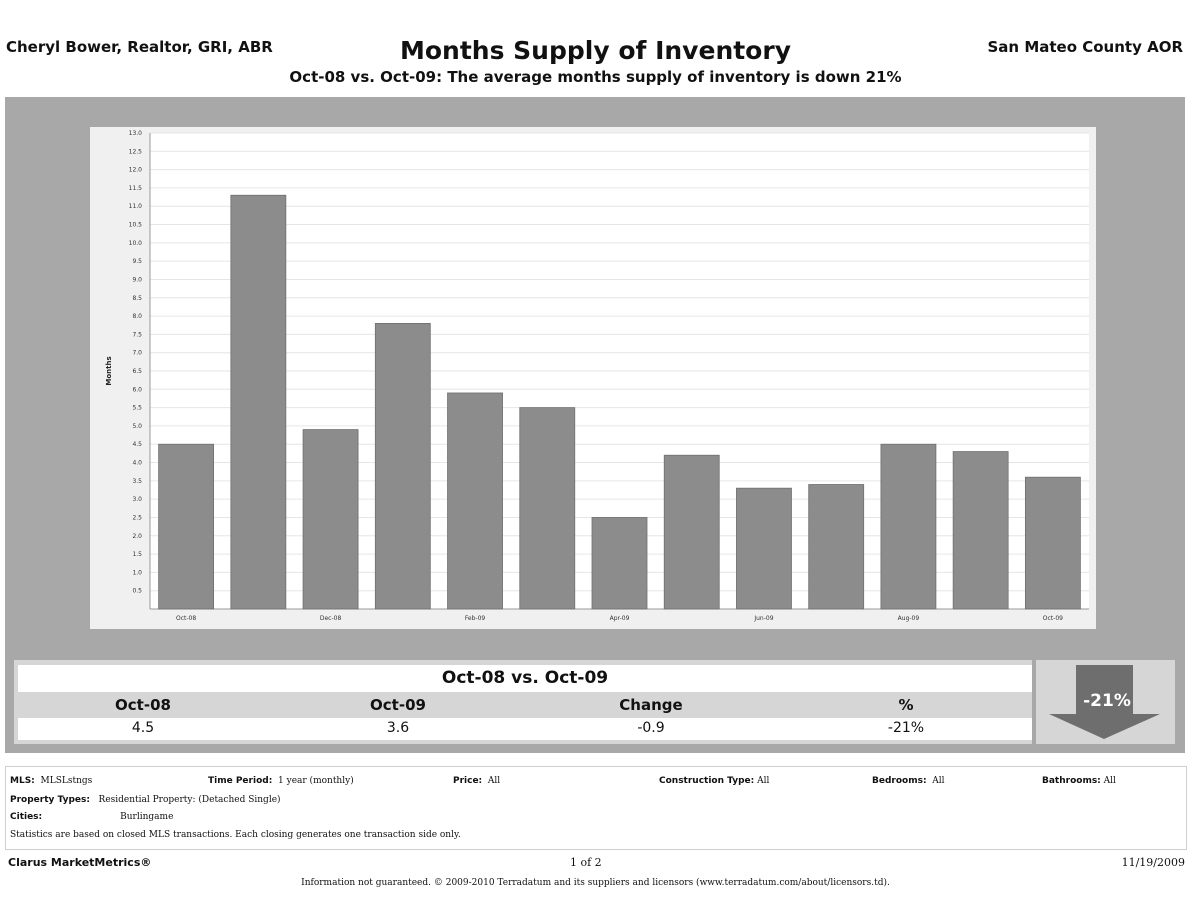  Describe the element at coordinates (109, 370) in the screenshot. I see `y-axis-label: Months` at that location.